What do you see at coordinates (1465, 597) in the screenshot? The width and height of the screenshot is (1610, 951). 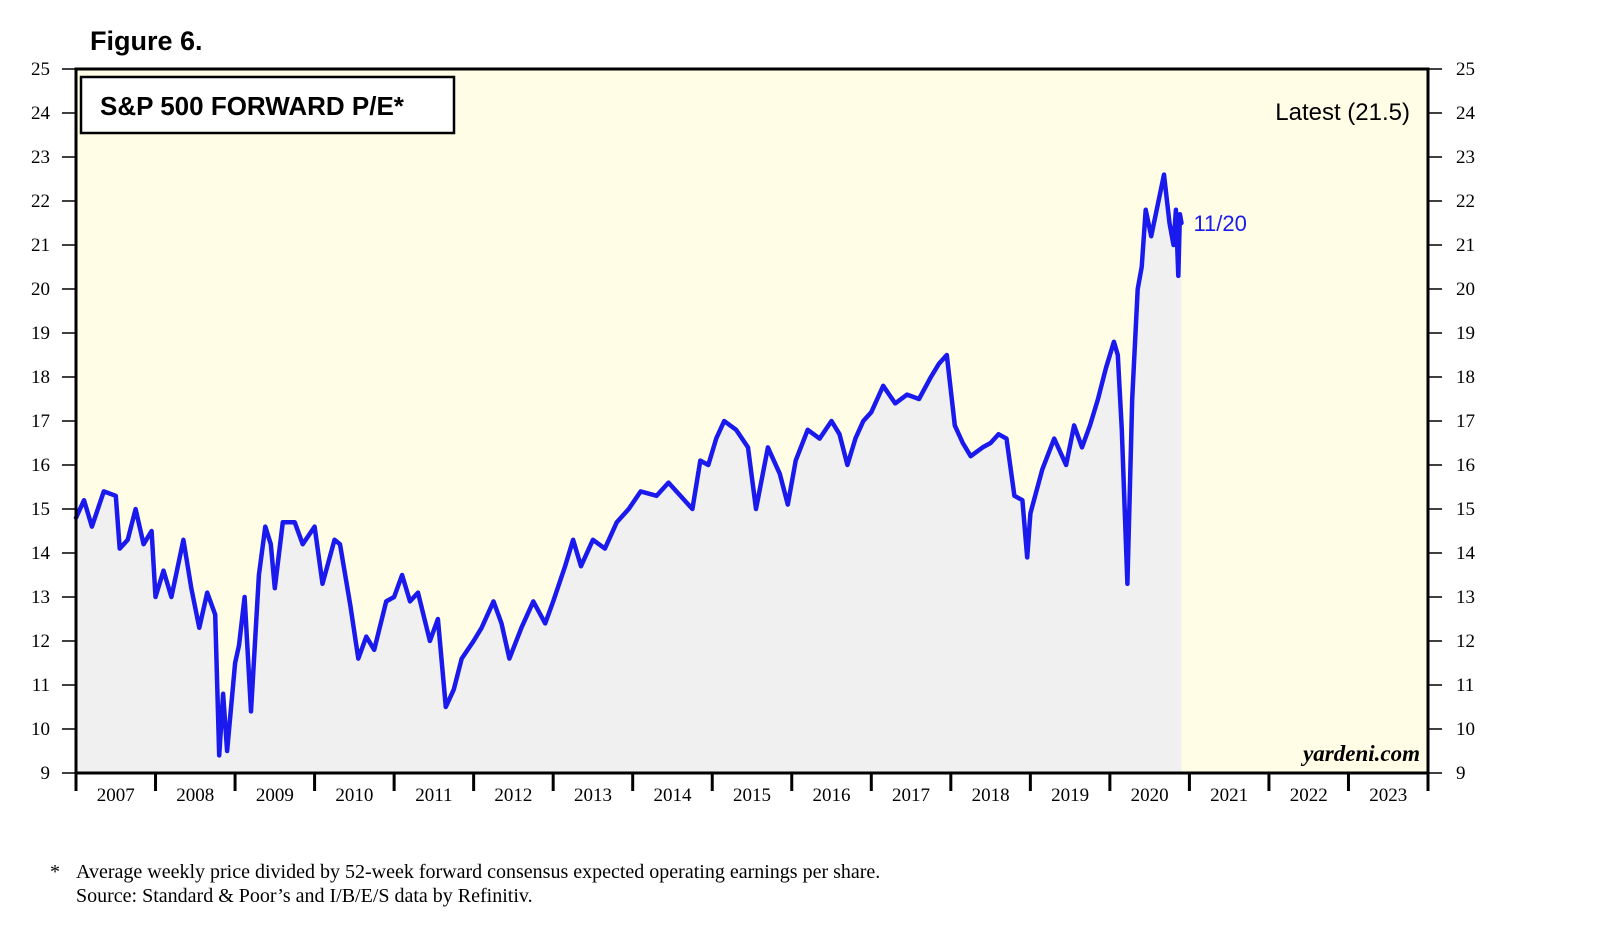 I see `y-tick-label-right: 13` at bounding box center [1465, 597].